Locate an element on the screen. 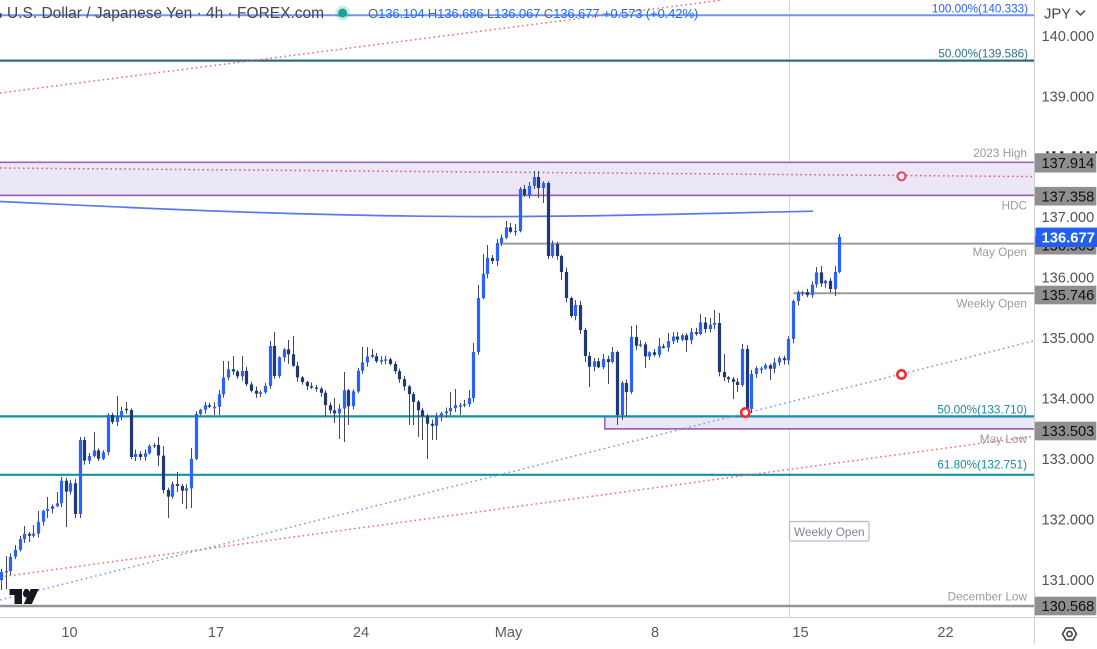  svg-text: 10 is located at coordinates (69, 633).